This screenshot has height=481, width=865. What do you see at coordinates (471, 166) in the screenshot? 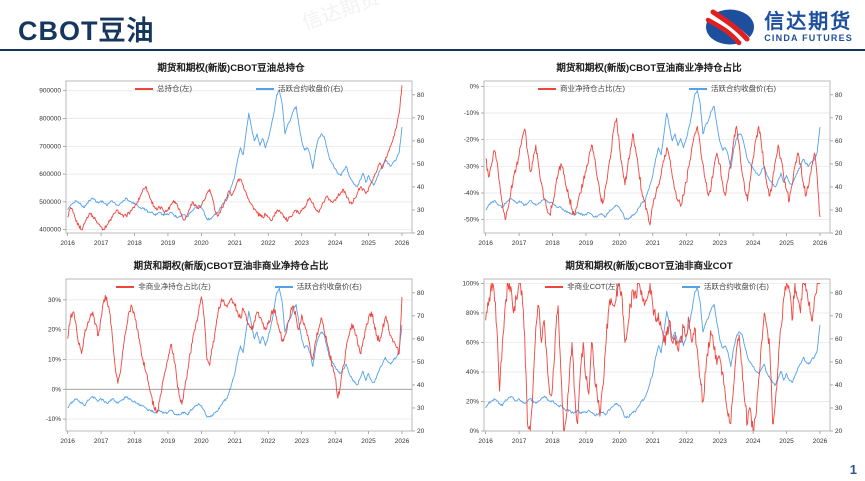
I see `svg-text: -30%` at bounding box center [471, 166].